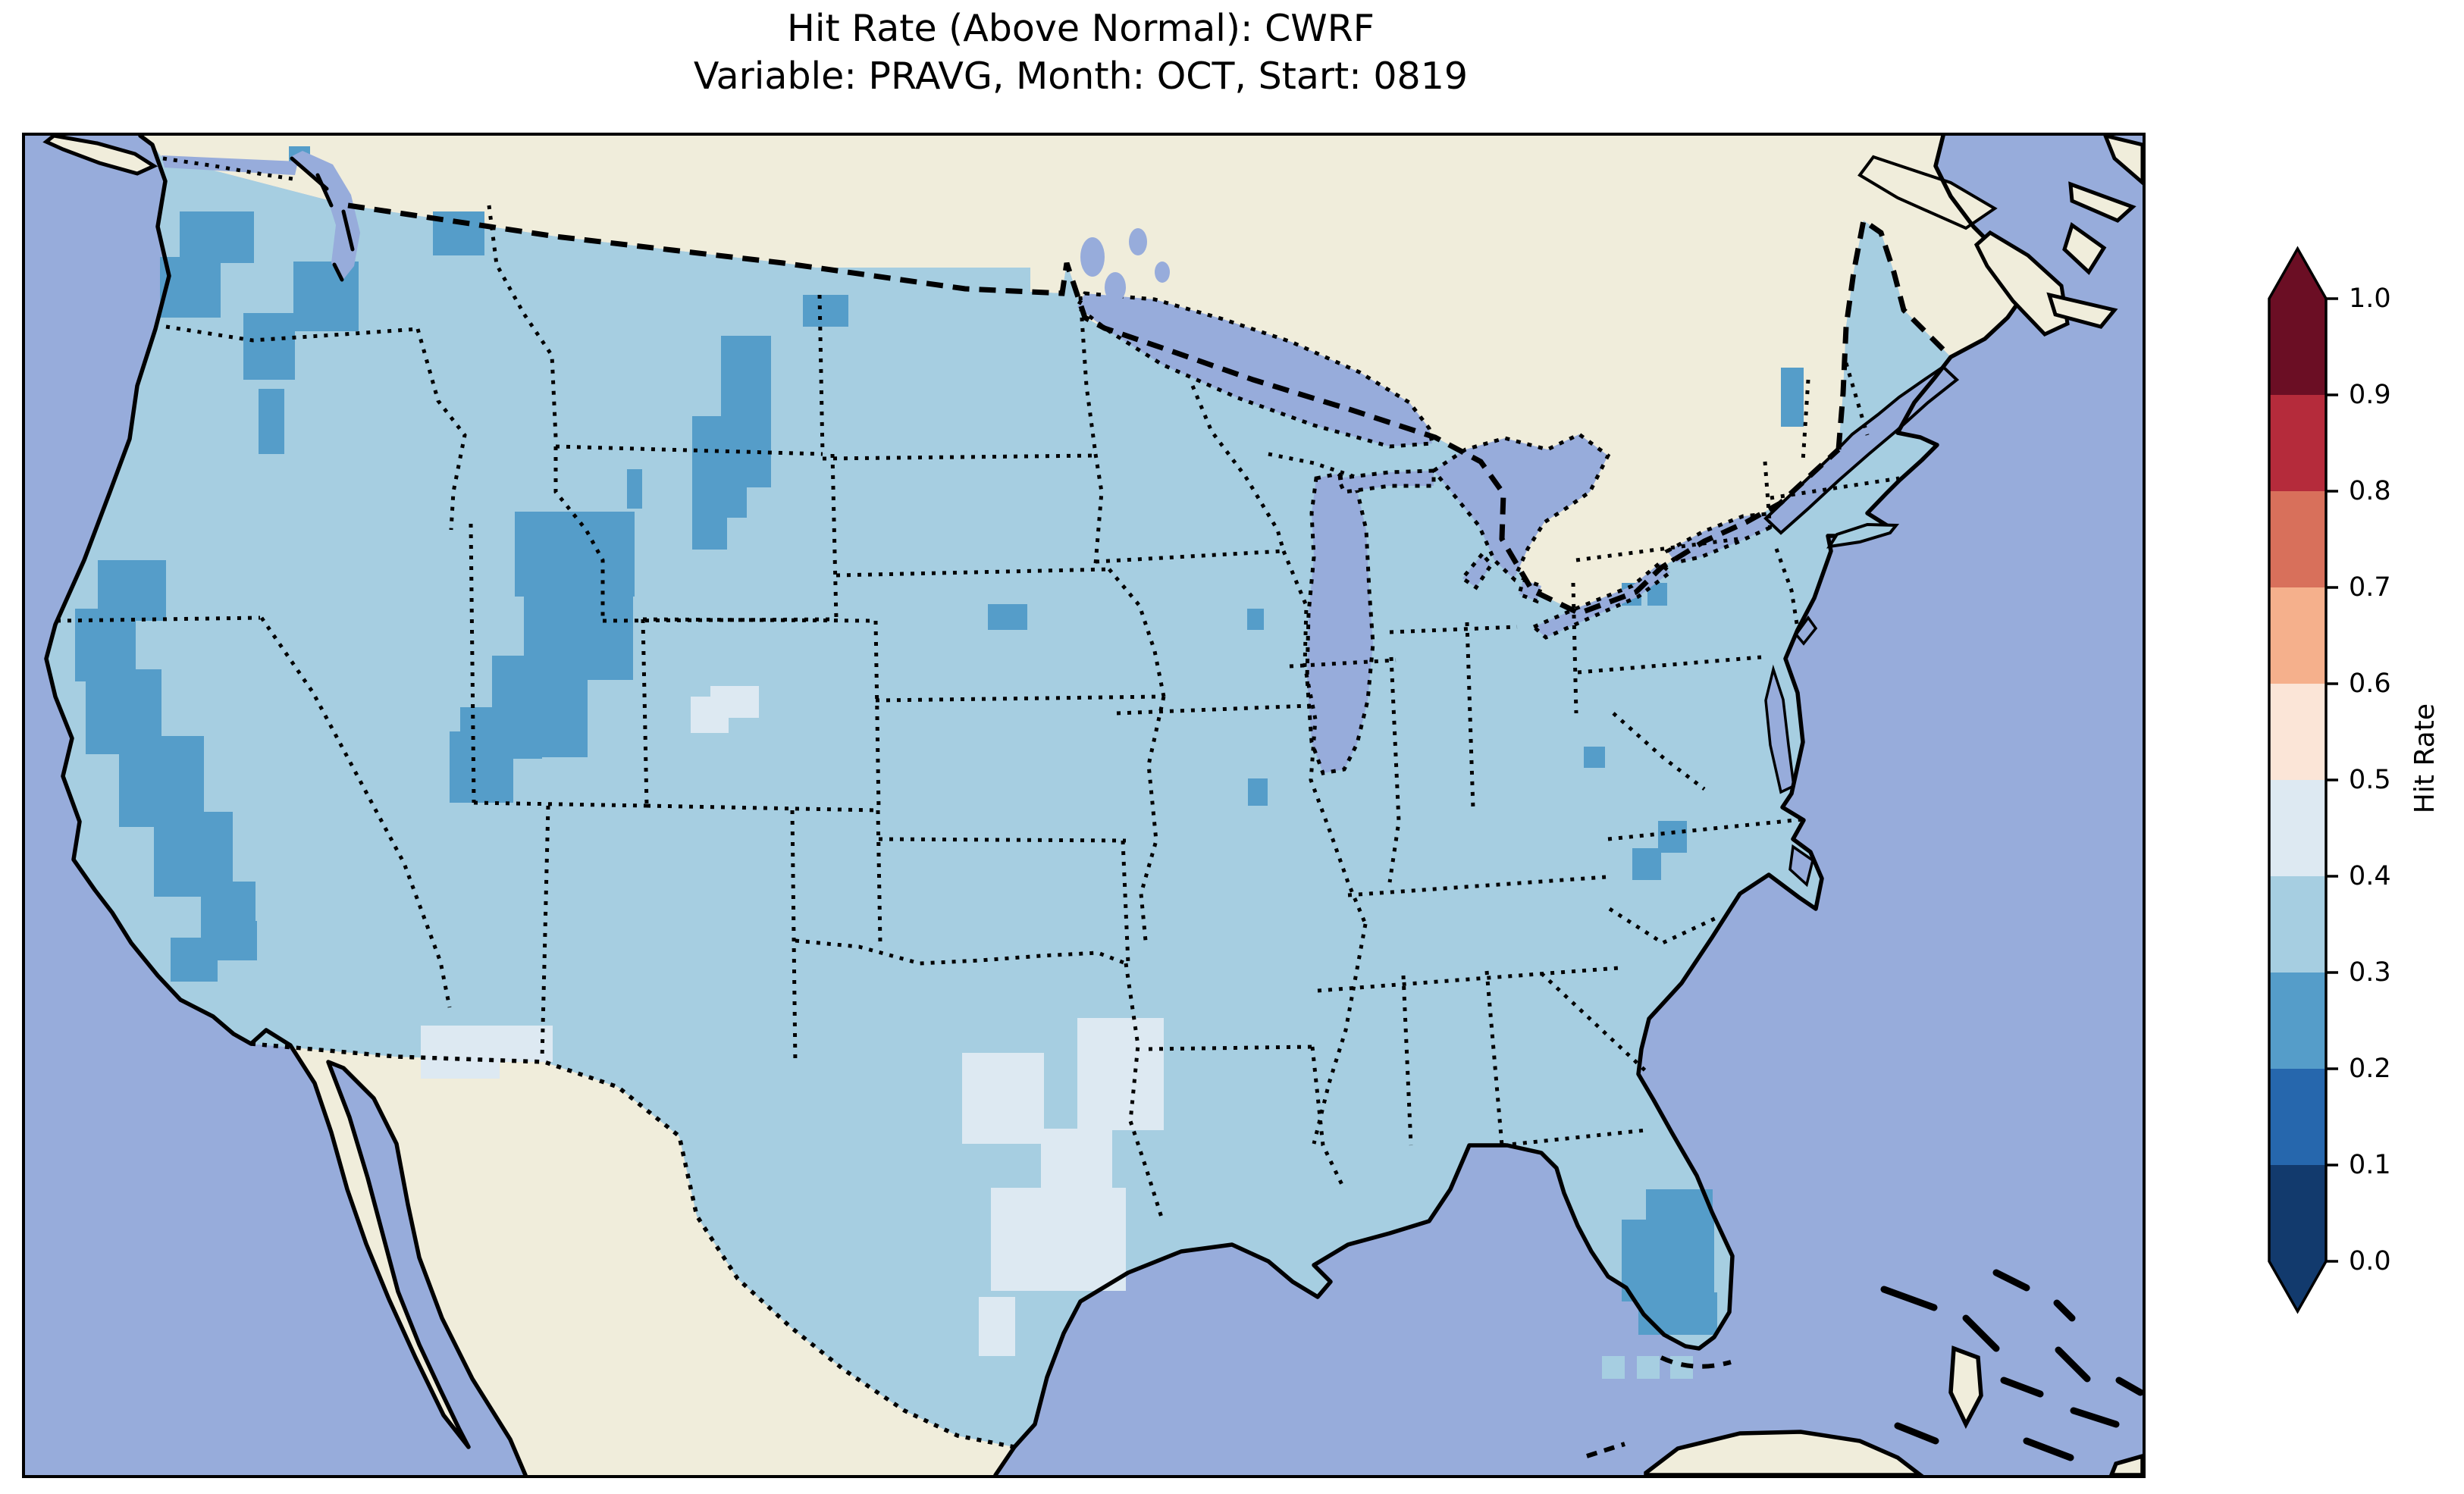 Image resolution: width=2464 pixels, height=1494 pixels. What do you see at coordinates (1125, 265) in the screenshot?
I see `lake-of-the-woods` at bounding box center [1125, 265].